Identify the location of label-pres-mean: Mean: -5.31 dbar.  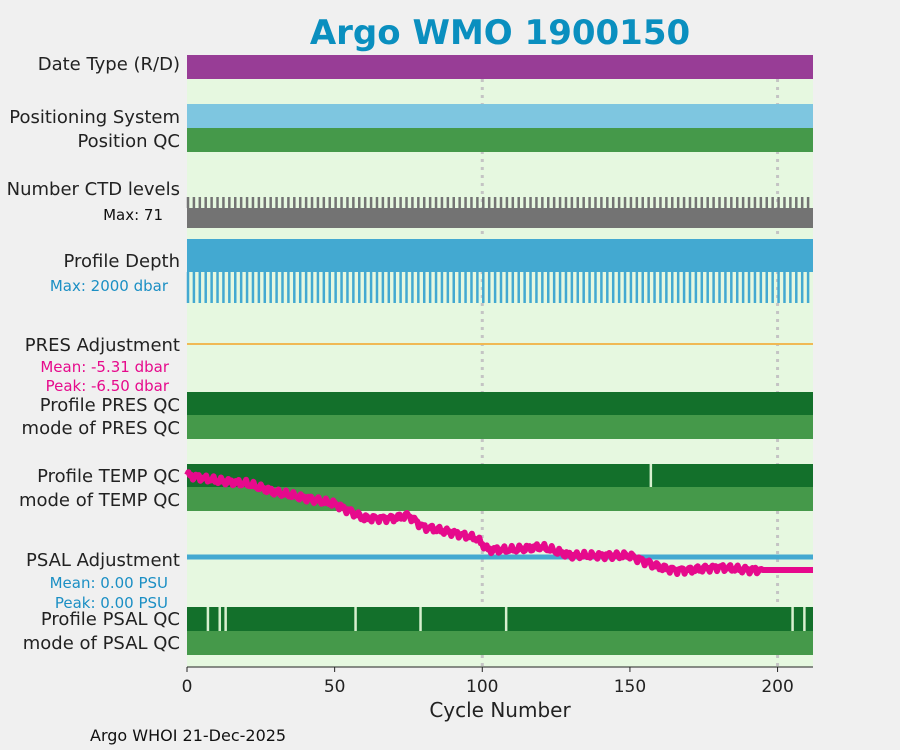
(105, 367).